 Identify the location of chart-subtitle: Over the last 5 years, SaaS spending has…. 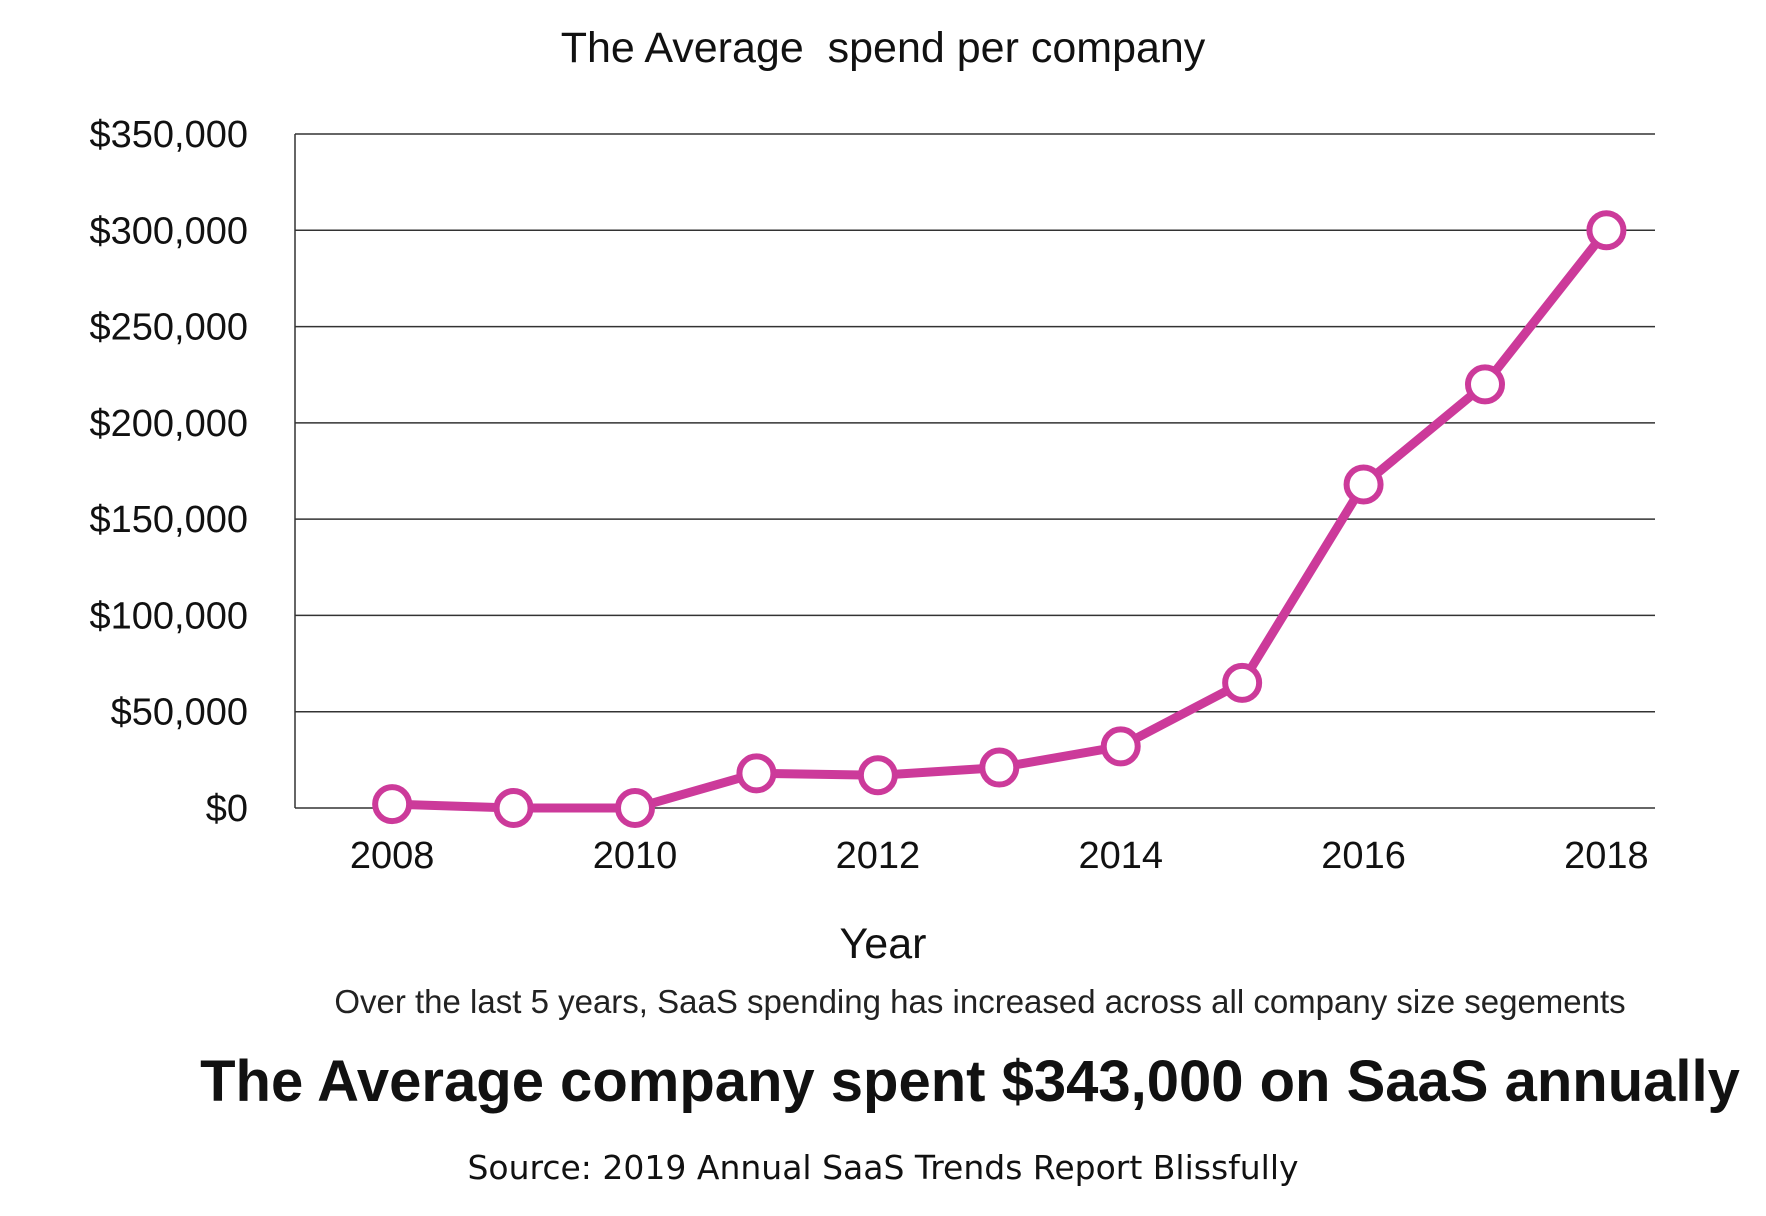
(980, 1001).